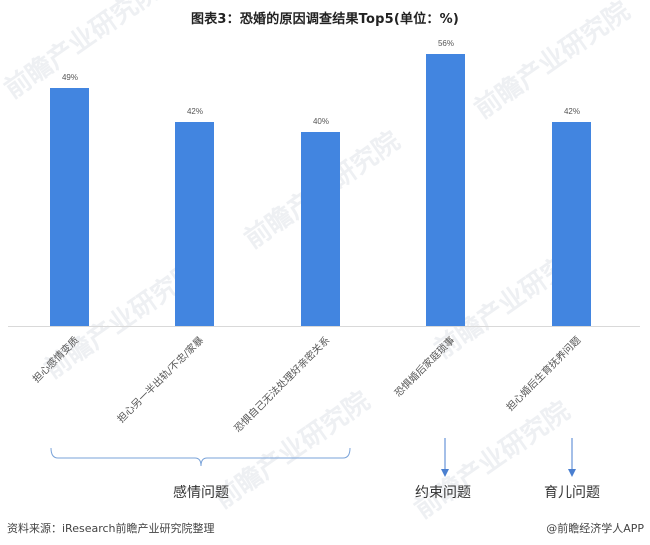 This screenshot has width=650, height=545. What do you see at coordinates (69, 77) in the screenshot?
I see `value-label-1: 49%` at bounding box center [69, 77].